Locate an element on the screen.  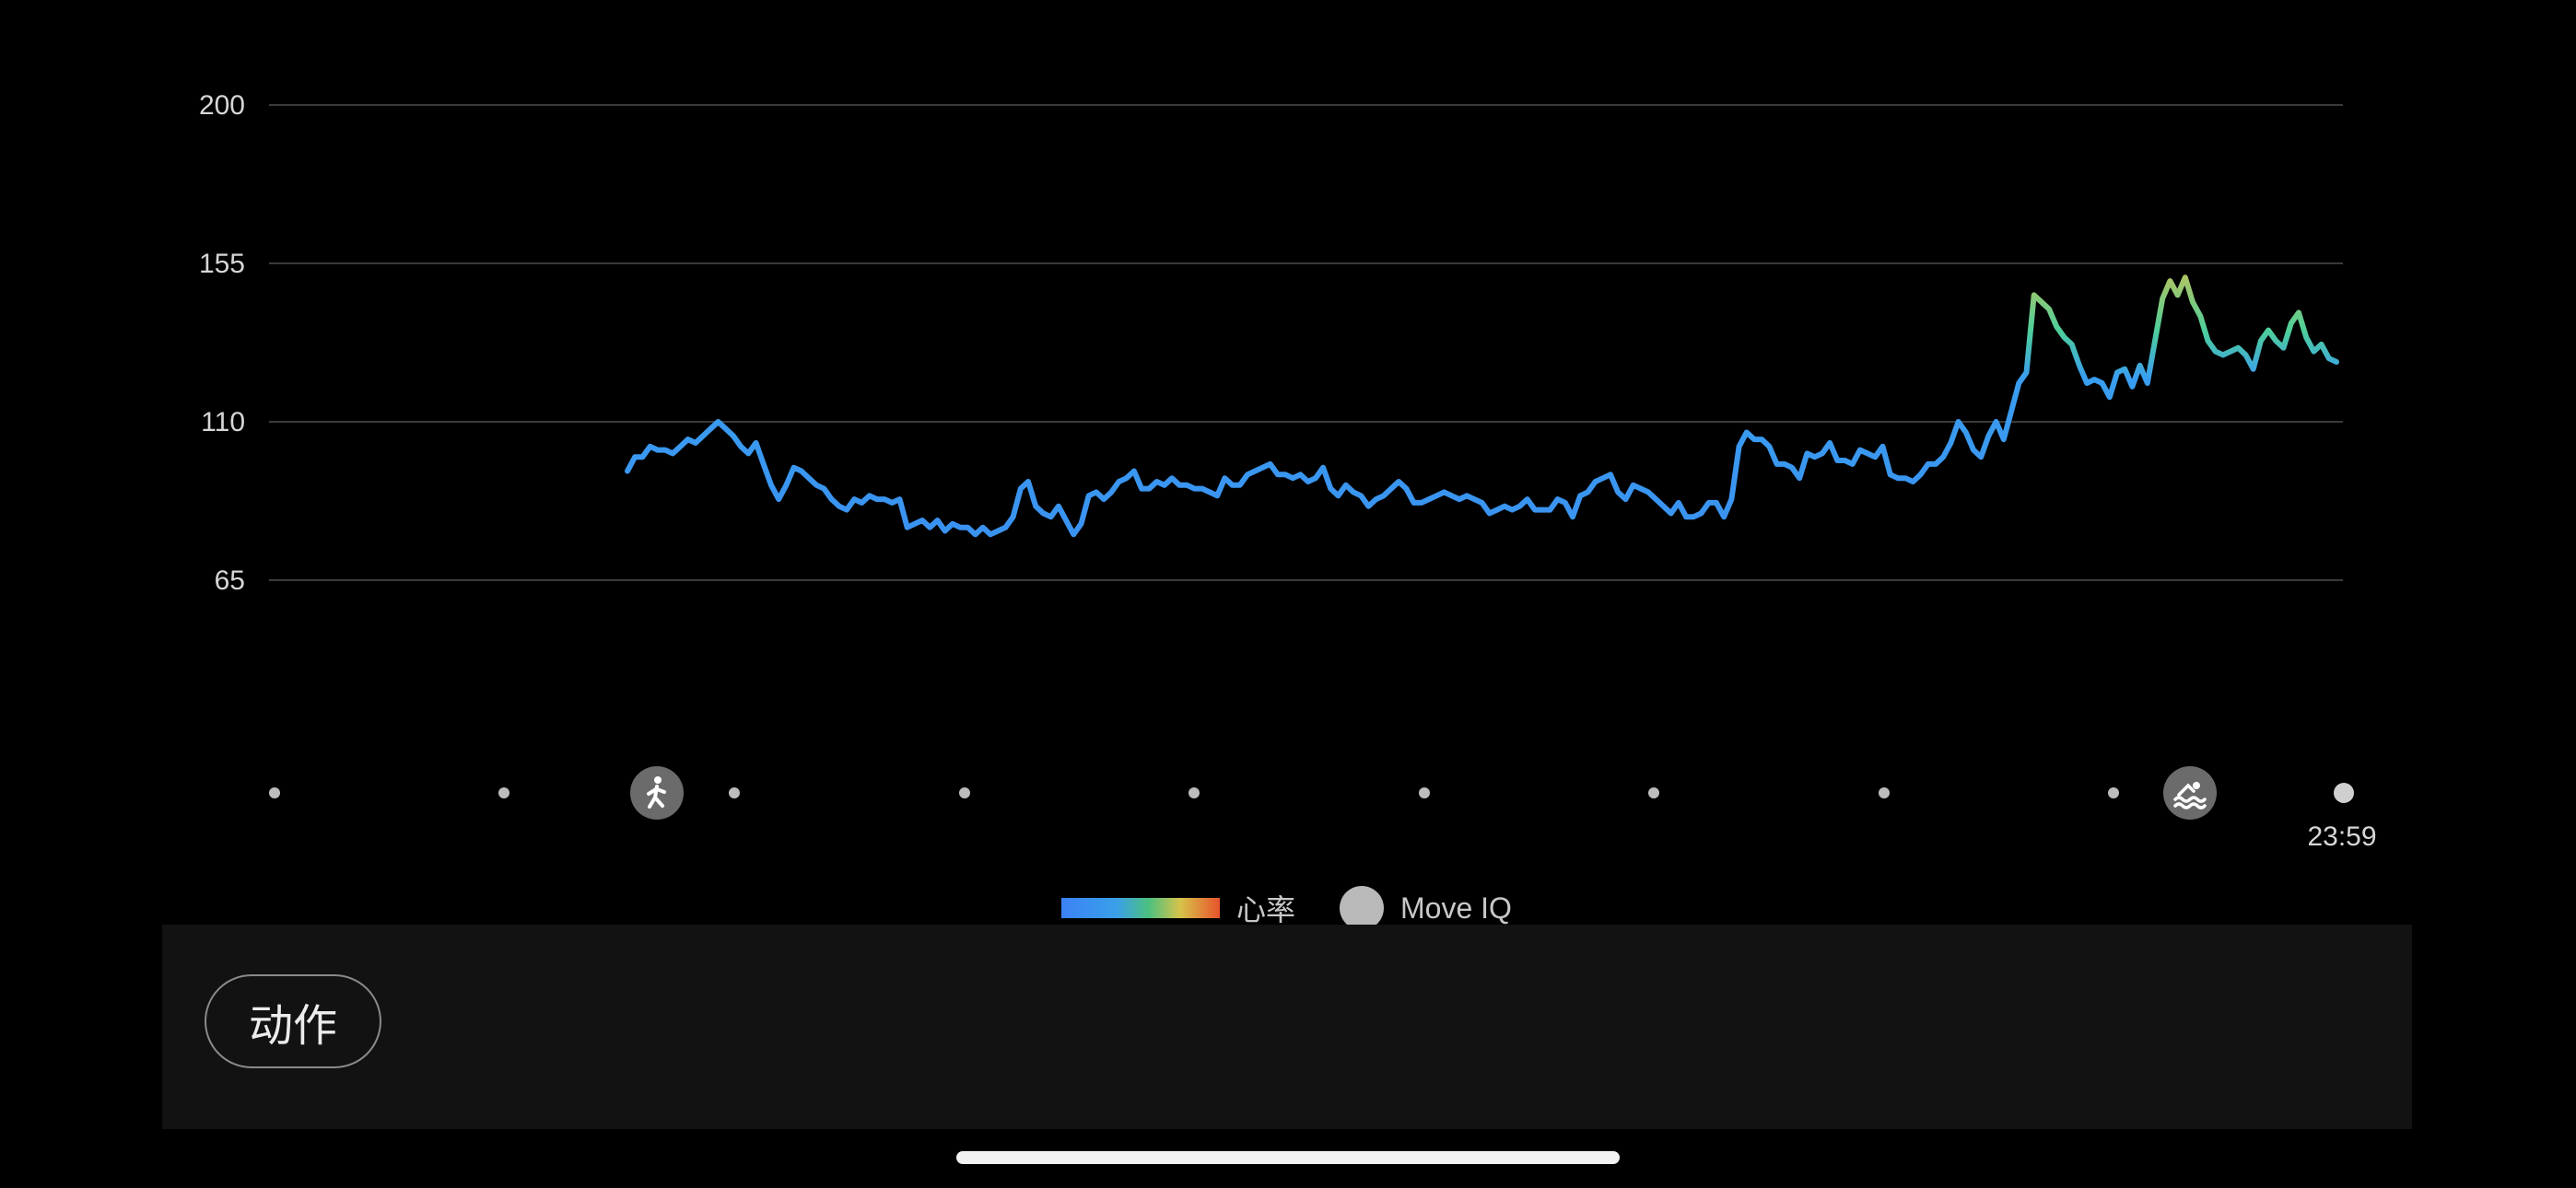
move-iq-dot-icon is located at coordinates (1362, 908).